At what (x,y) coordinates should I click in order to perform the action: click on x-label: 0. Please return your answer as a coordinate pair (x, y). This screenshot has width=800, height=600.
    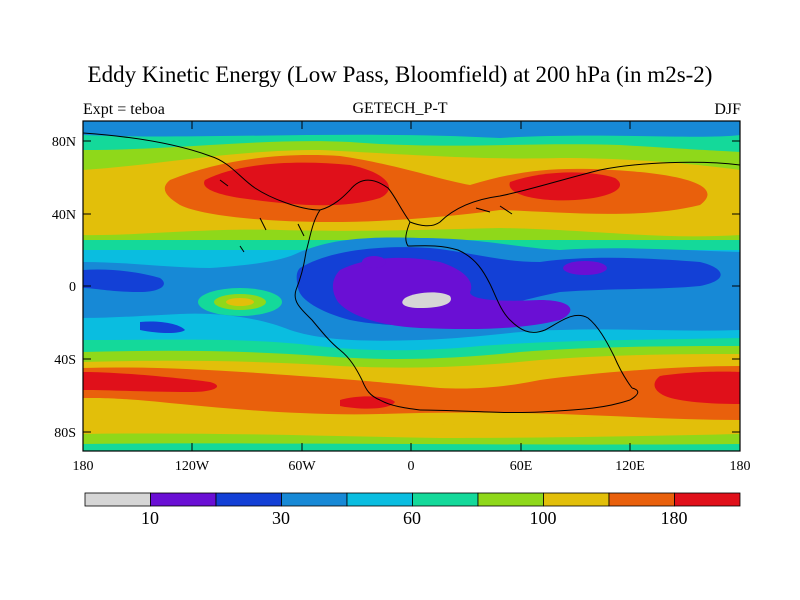
    Looking at the image, I should click on (411, 466).